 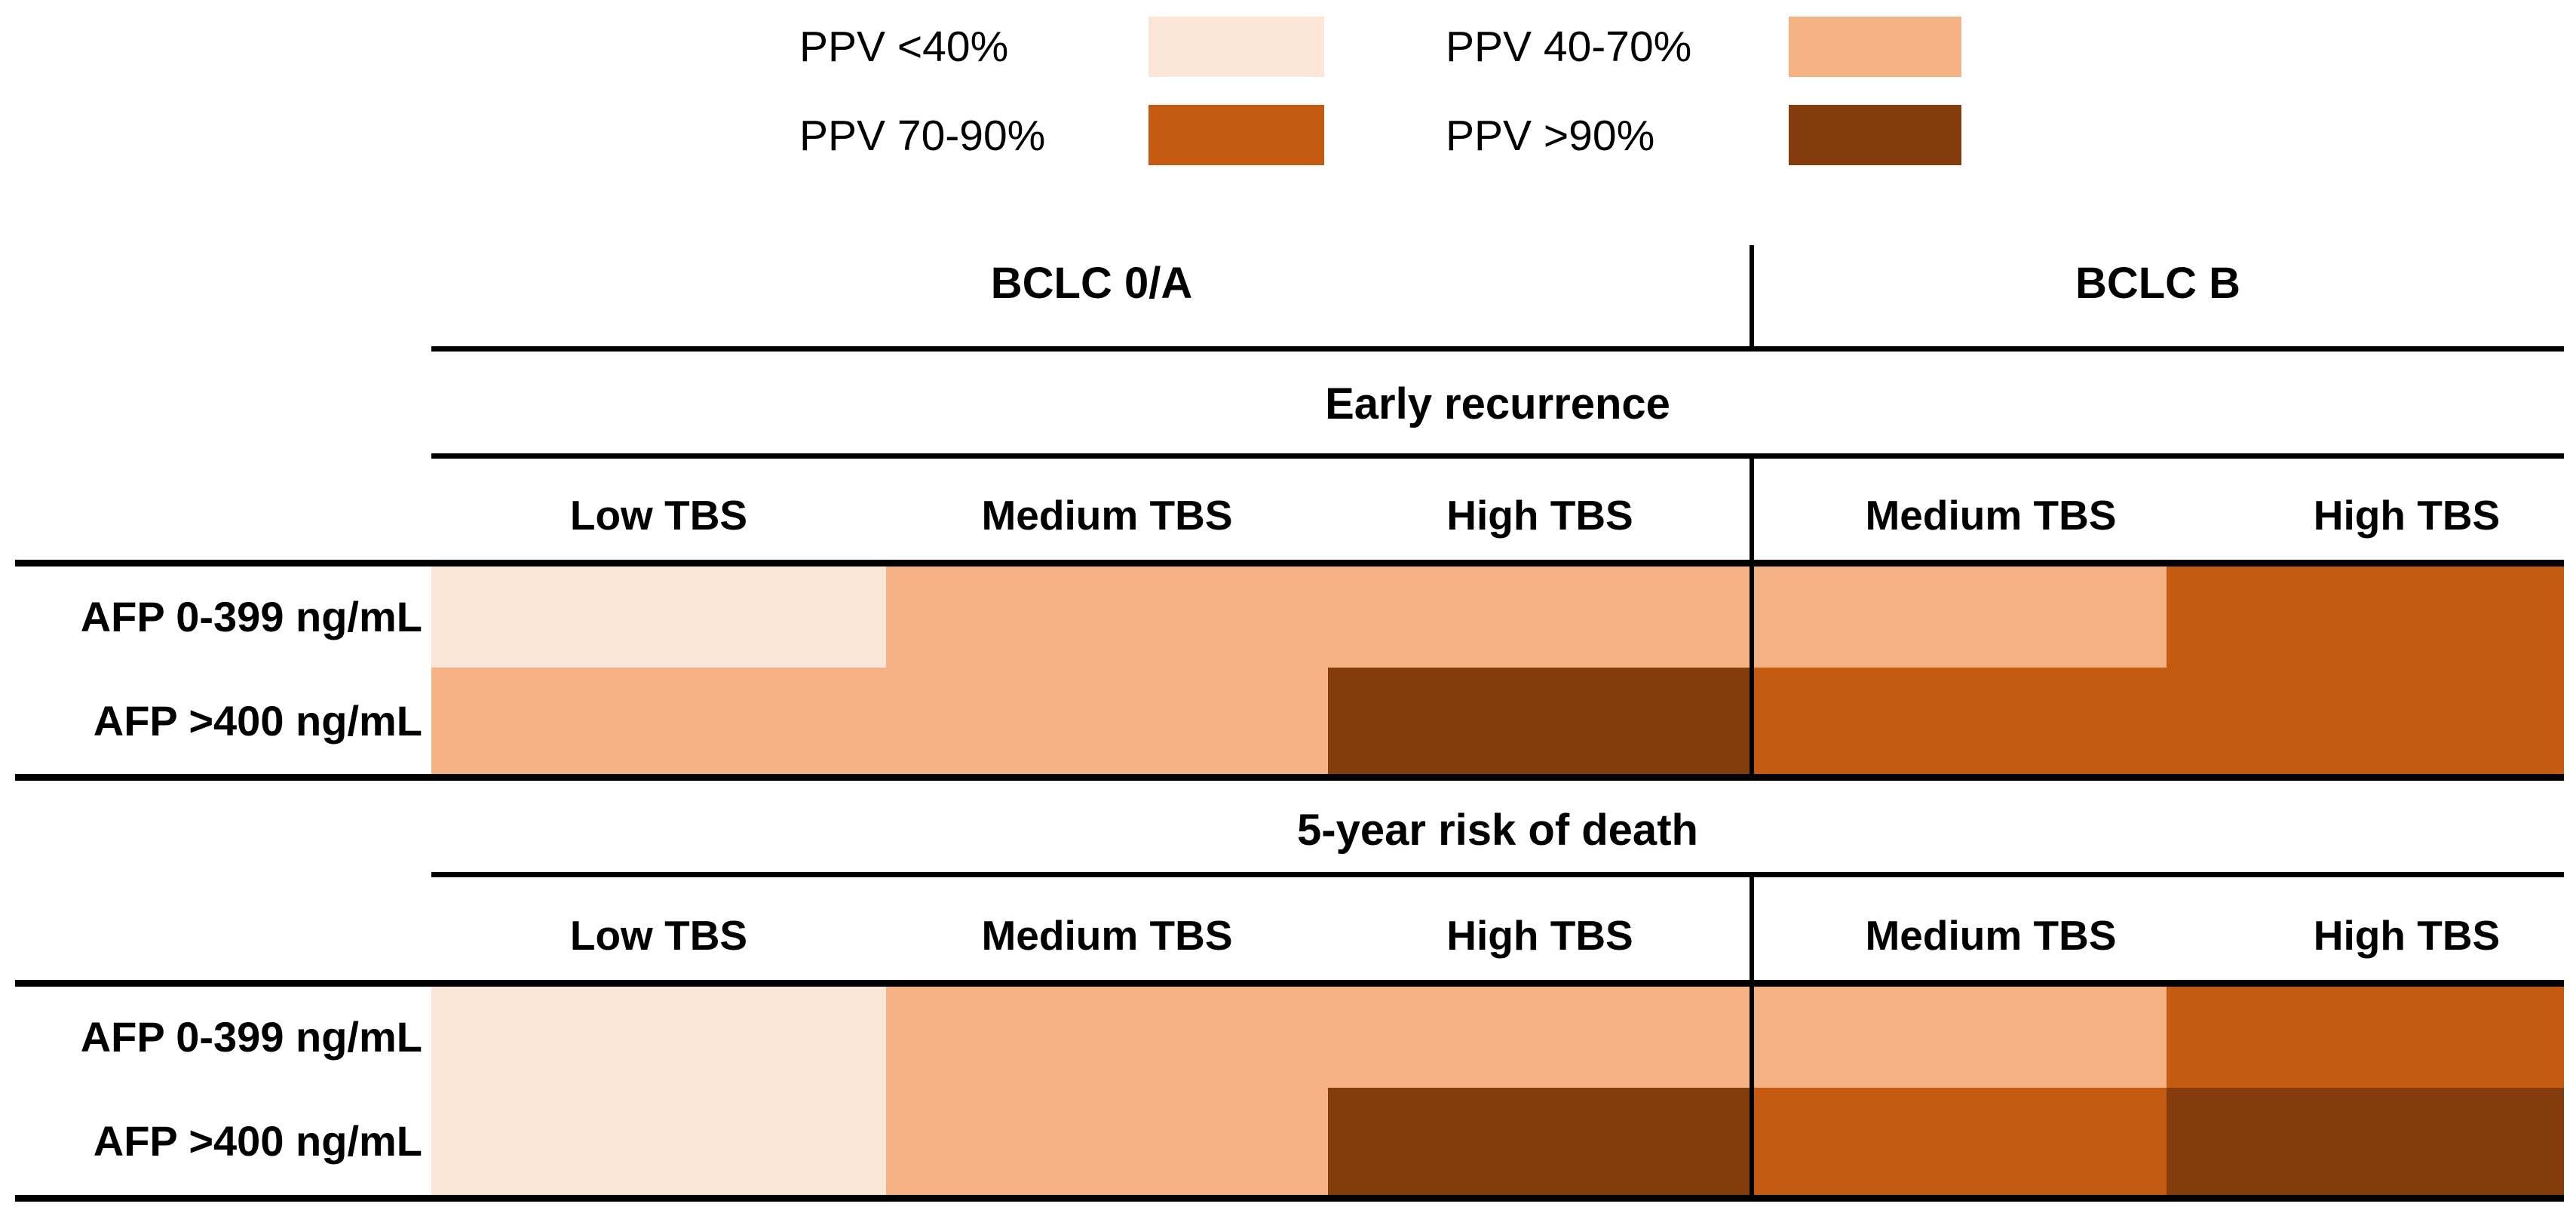 What do you see at coordinates (1497, 403) in the screenshot?
I see `section-title: Early recurrence` at bounding box center [1497, 403].